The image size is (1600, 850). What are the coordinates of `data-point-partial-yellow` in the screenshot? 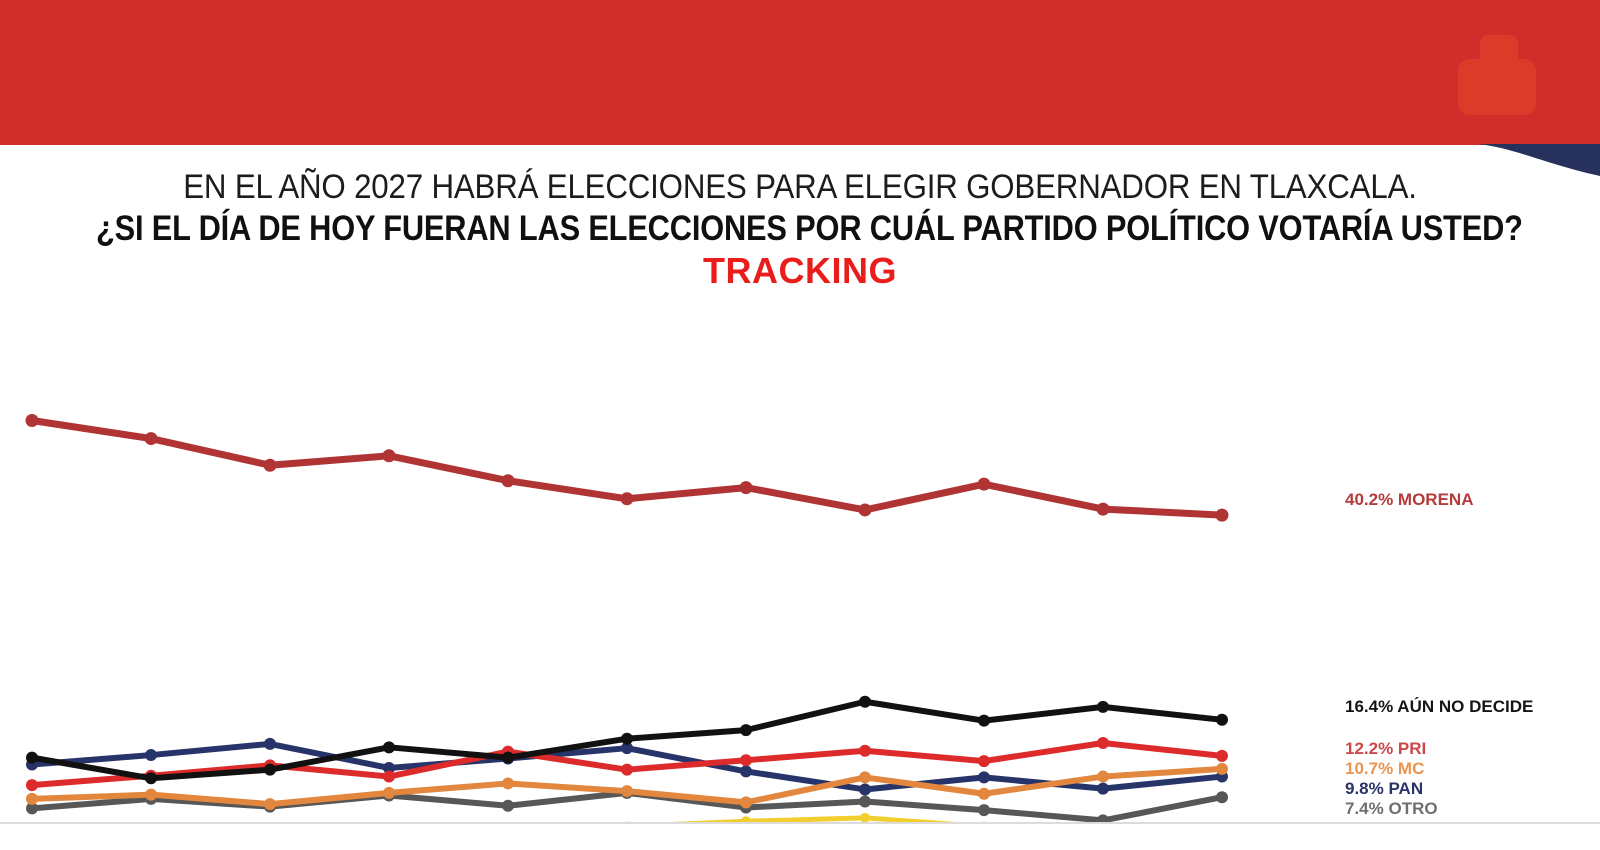 It's located at (865, 817).